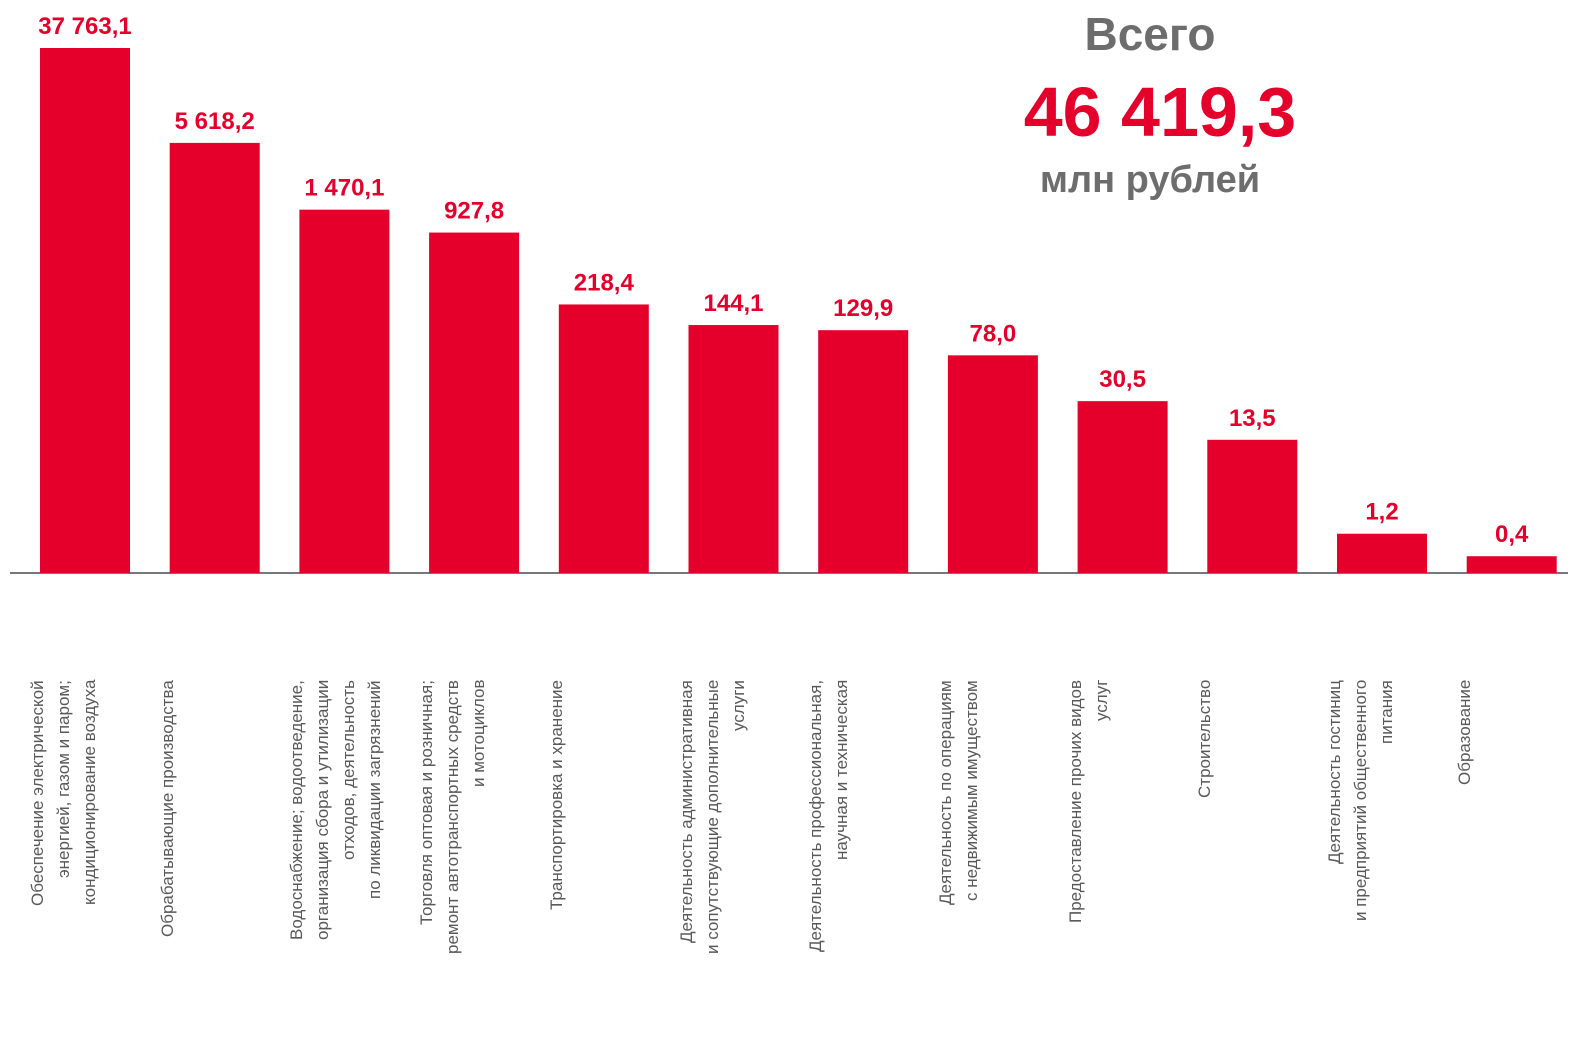 This screenshot has height=1037, width=1596. I want to click on value-label: 129,9, so click(863, 308).